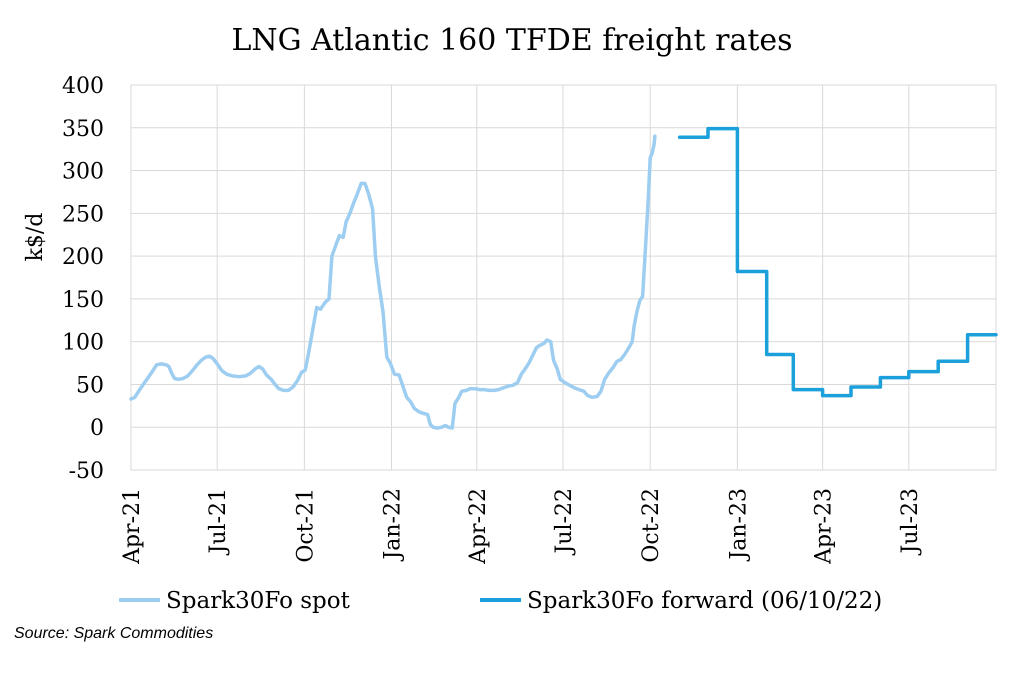 This screenshot has height=697, width=1024. What do you see at coordinates (258, 601) in the screenshot?
I see `legend-label-spot: Spark30Fo spot` at bounding box center [258, 601].